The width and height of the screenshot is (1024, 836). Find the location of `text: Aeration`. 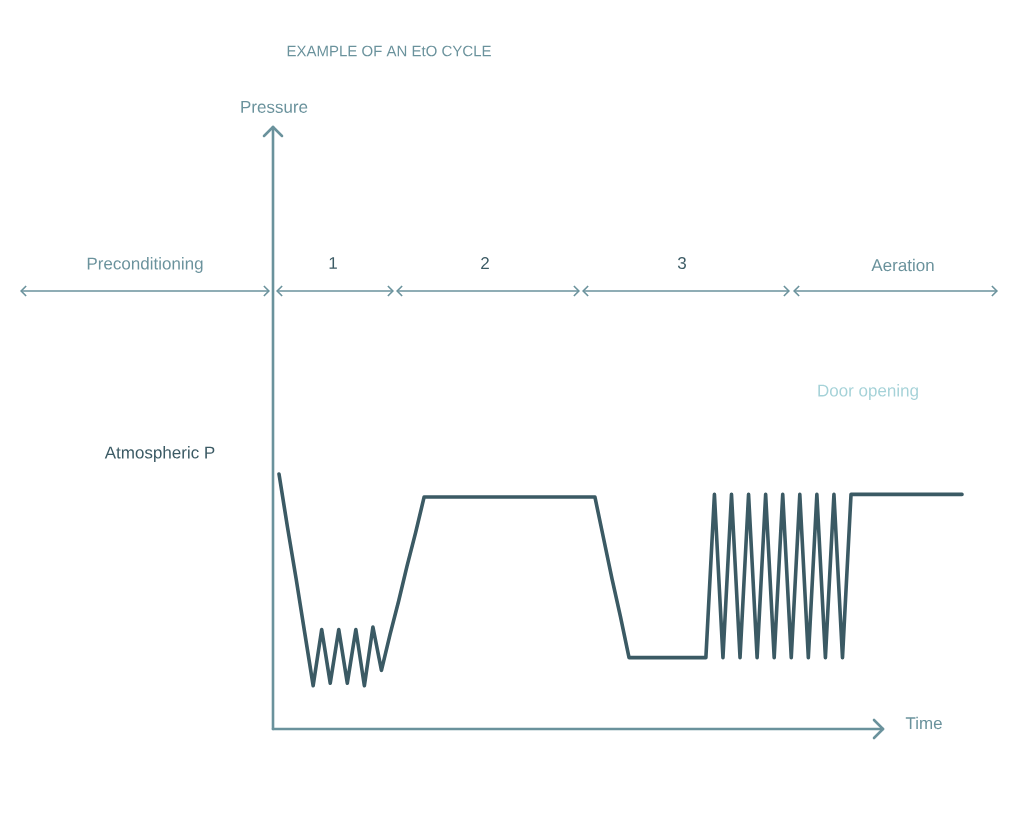

text: Aeration is located at coordinates (902, 265).